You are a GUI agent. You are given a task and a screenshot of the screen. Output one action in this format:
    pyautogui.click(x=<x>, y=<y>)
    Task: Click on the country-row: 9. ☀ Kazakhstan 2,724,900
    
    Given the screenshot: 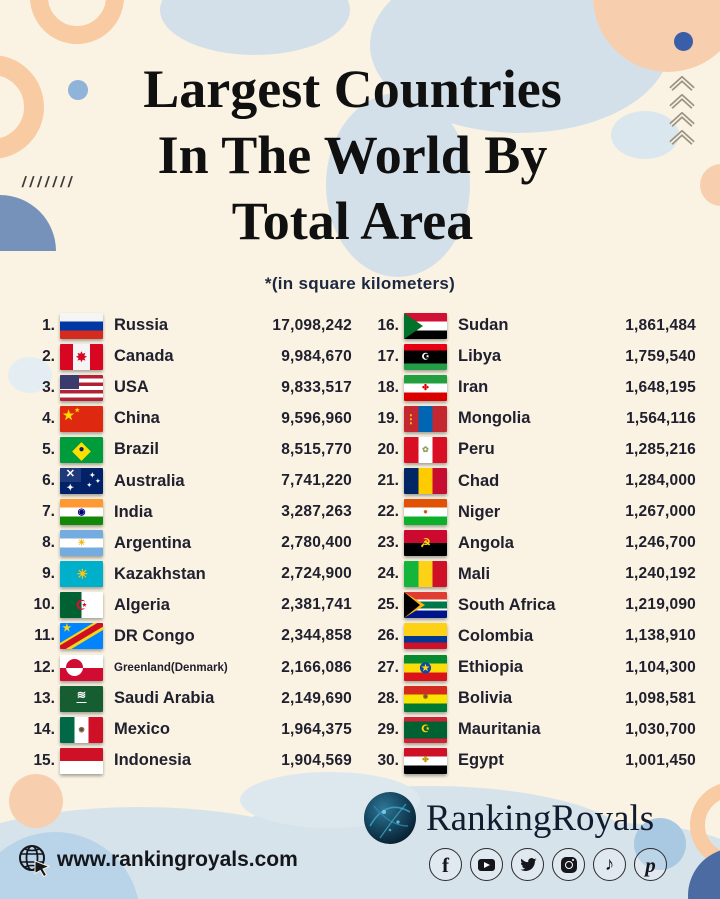 What is the action you would take?
    pyautogui.click(x=190, y=574)
    